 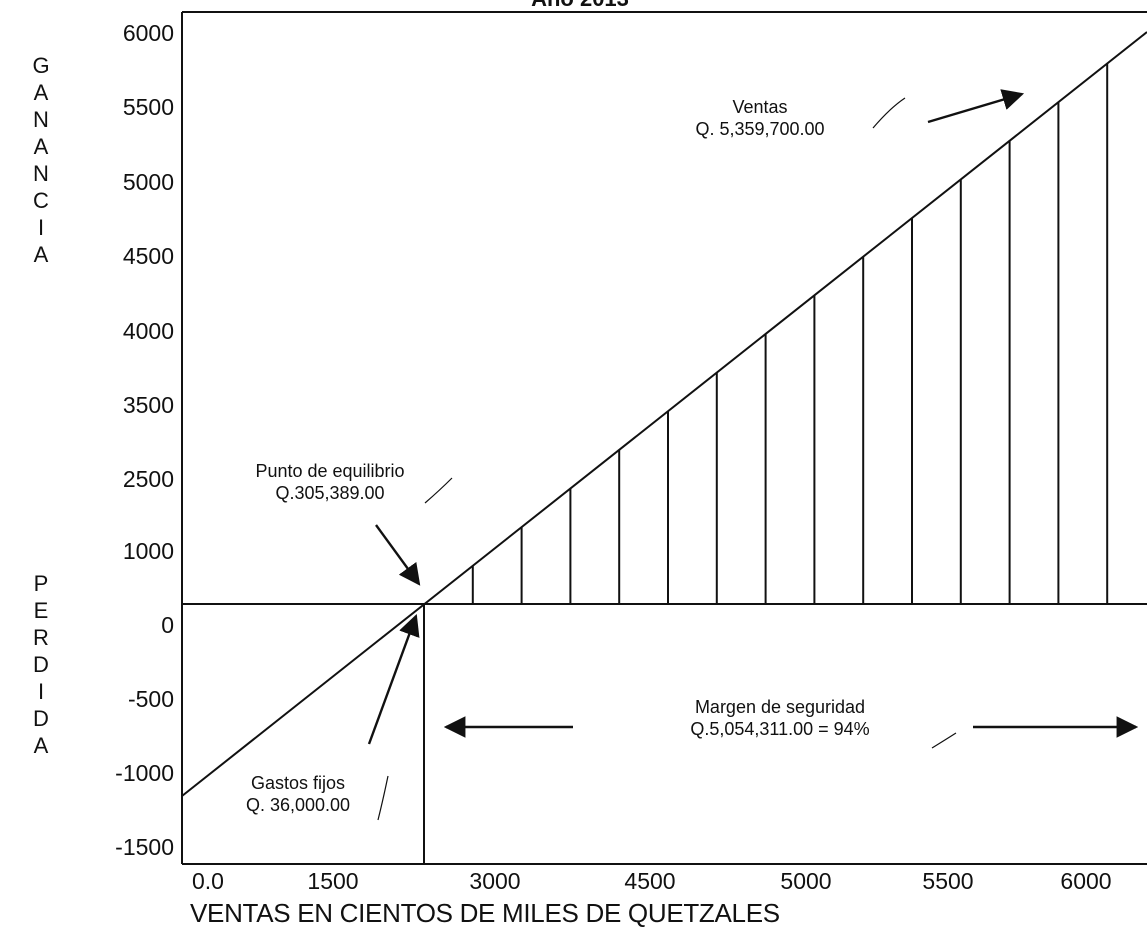 What do you see at coordinates (148, 182) in the screenshot?
I see `y-tick: 5000` at bounding box center [148, 182].